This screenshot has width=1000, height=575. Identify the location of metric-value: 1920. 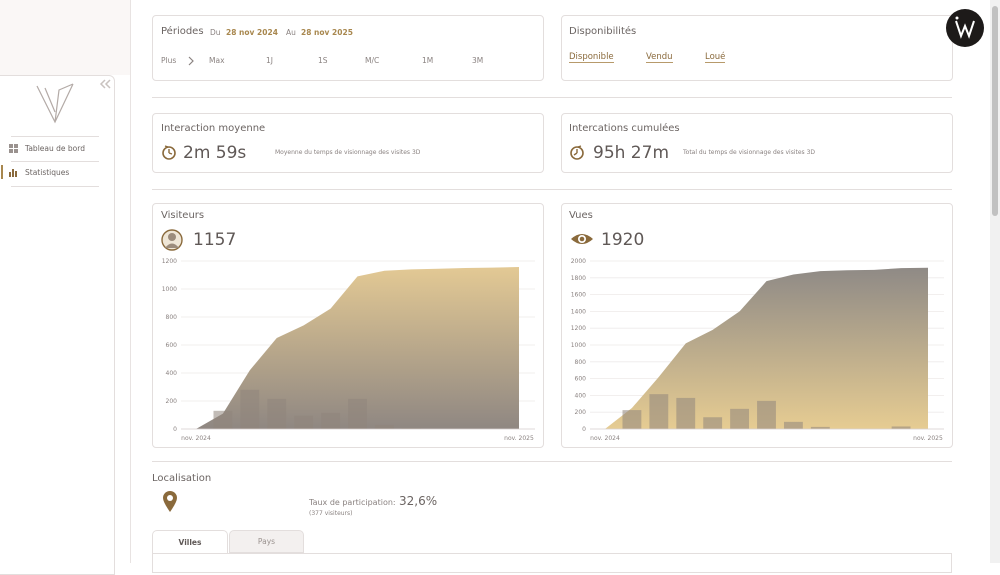
(623, 240).